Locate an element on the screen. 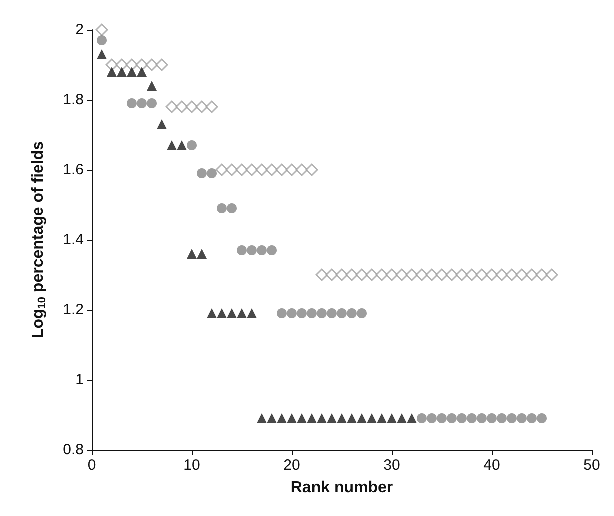 The width and height of the screenshot is (614, 516). x-axis-title: Rank number is located at coordinates (342, 488).